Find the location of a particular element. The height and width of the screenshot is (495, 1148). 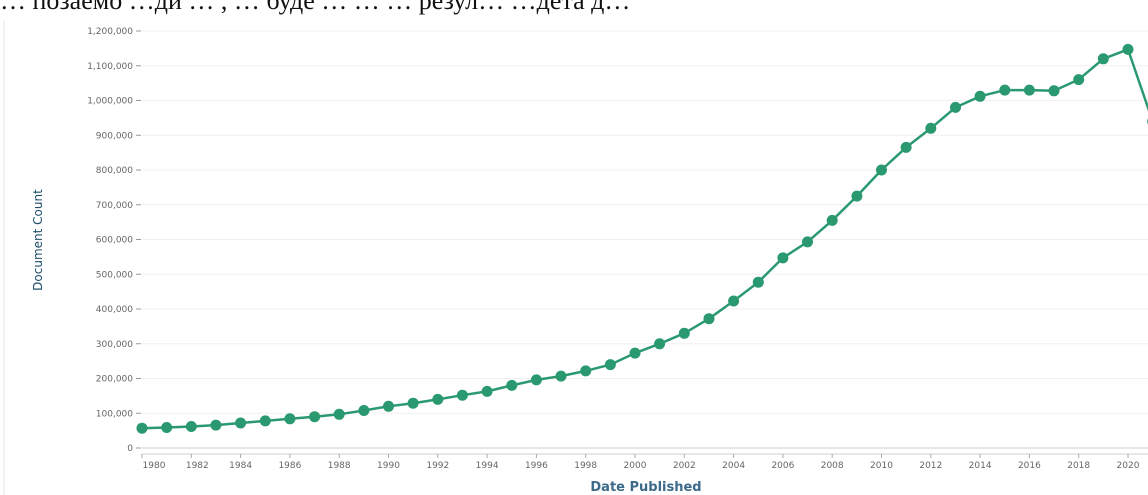

x-tick-label: 2010 is located at coordinates (881, 466).